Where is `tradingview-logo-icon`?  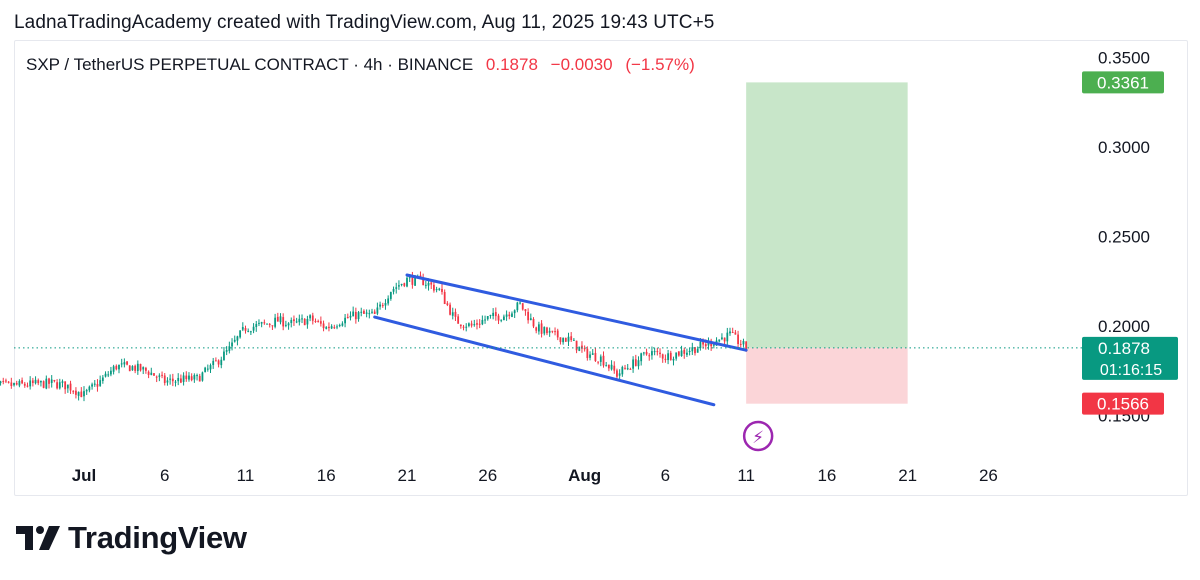 tradingview-logo-icon is located at coordinates (38, 538).